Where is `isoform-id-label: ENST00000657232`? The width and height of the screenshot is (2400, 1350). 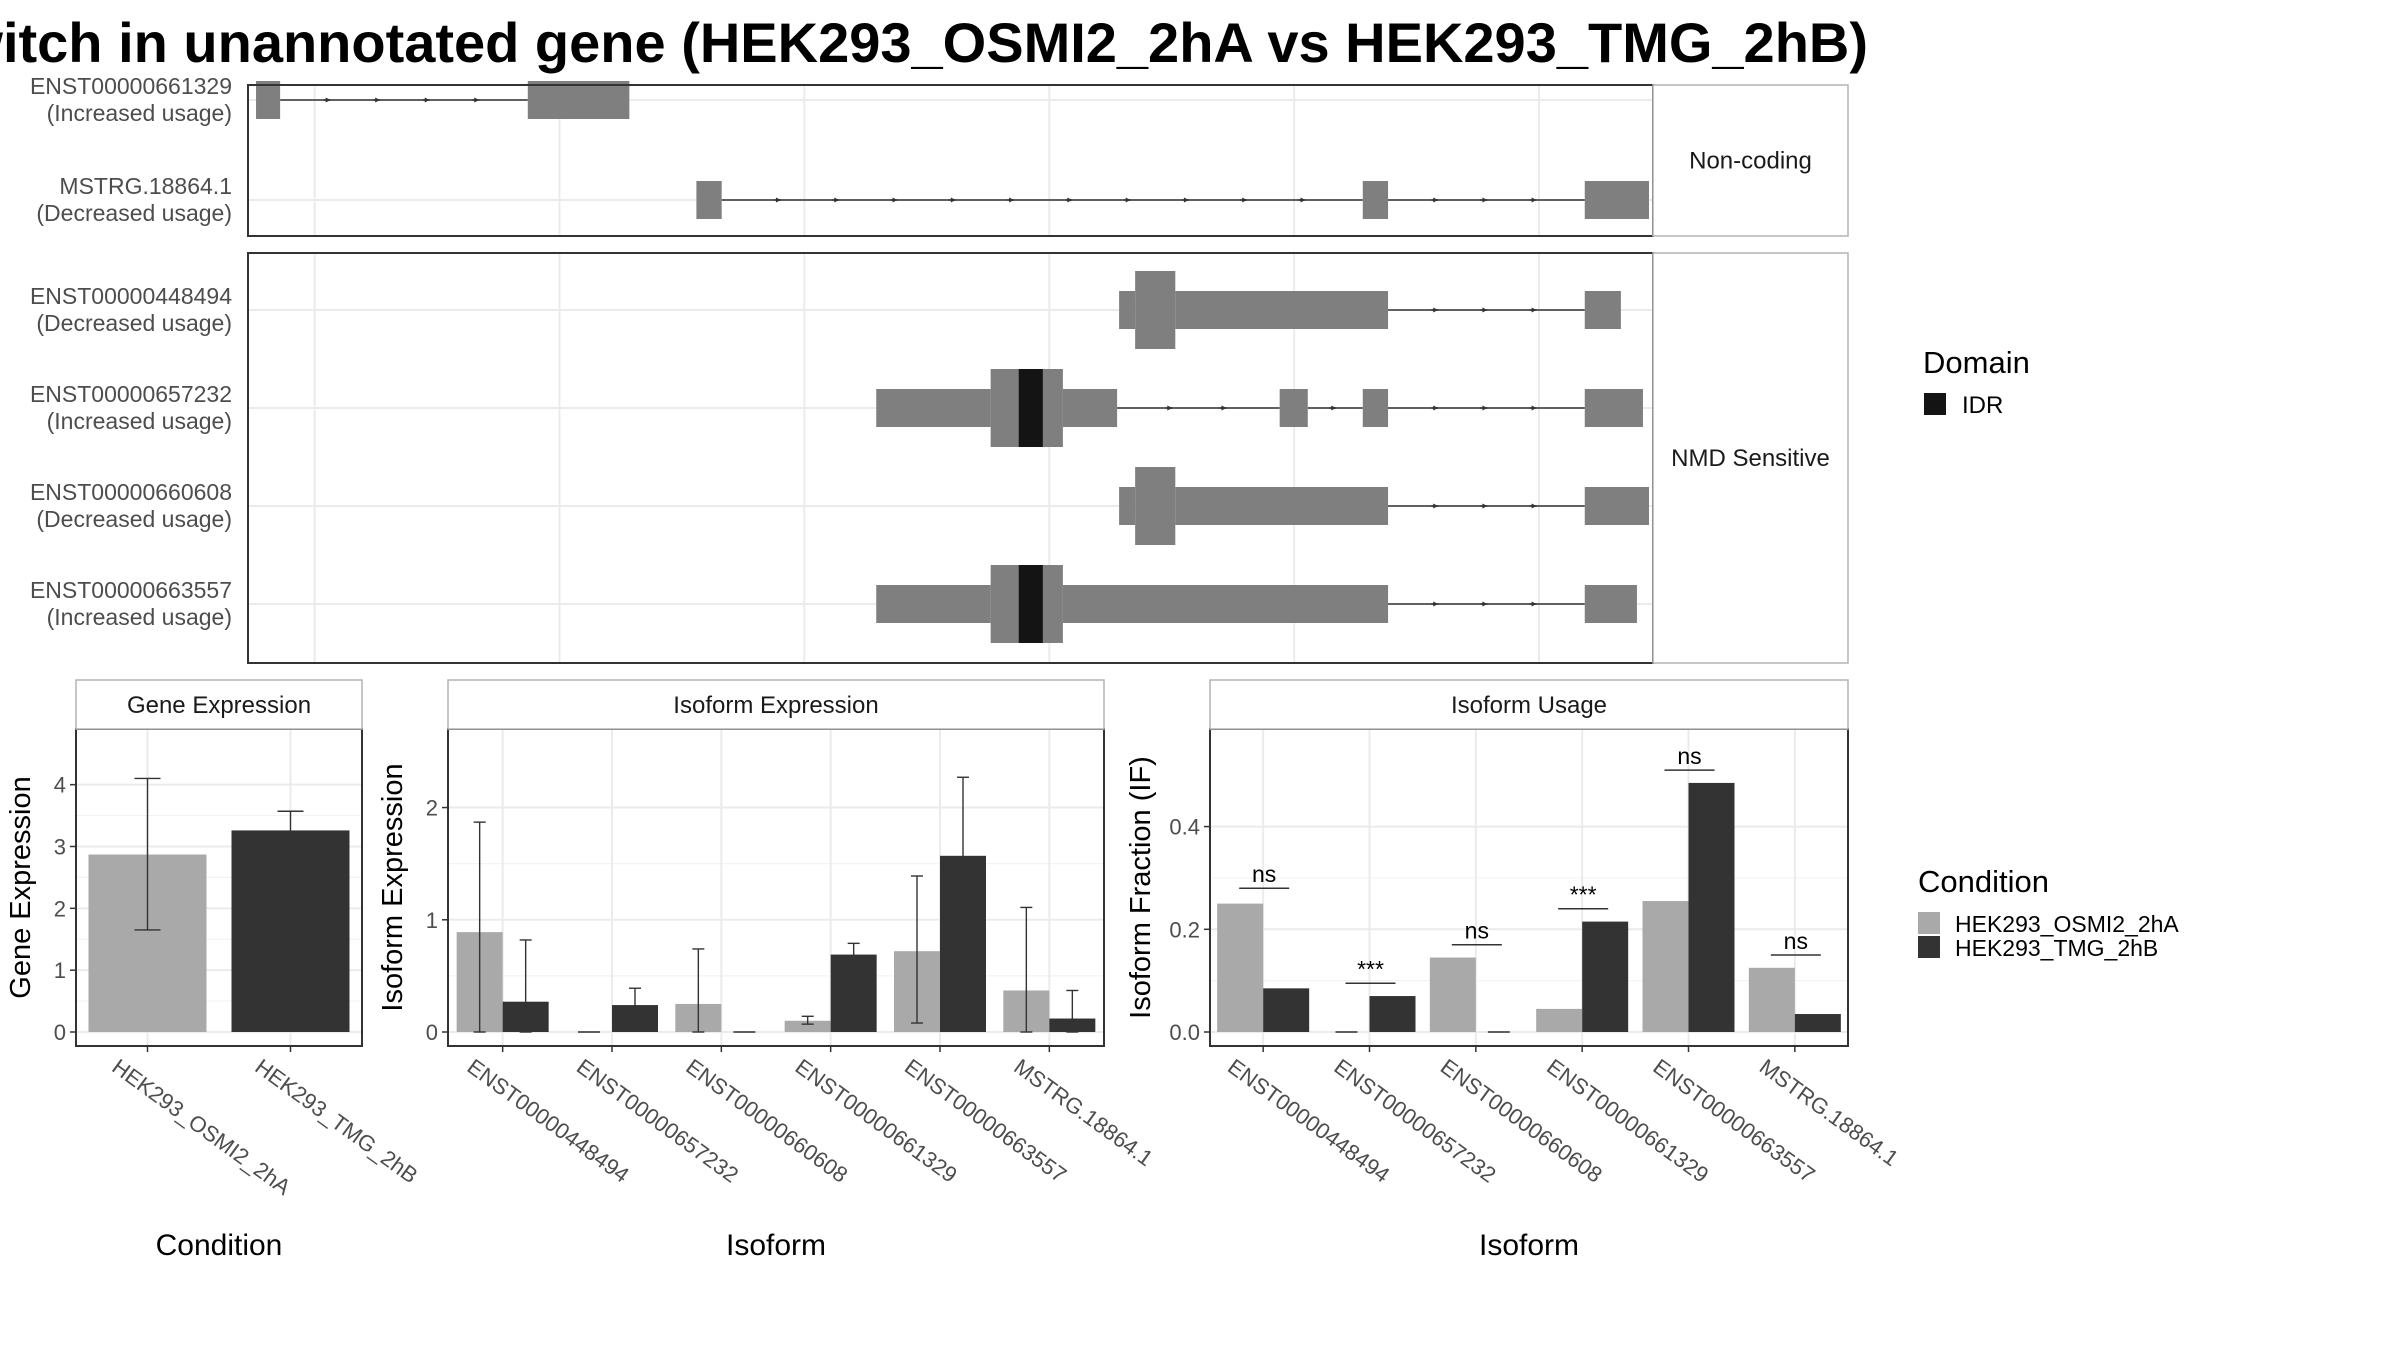
isoform-id-label: ENST00000657232 is located at coordinates (131, 394).